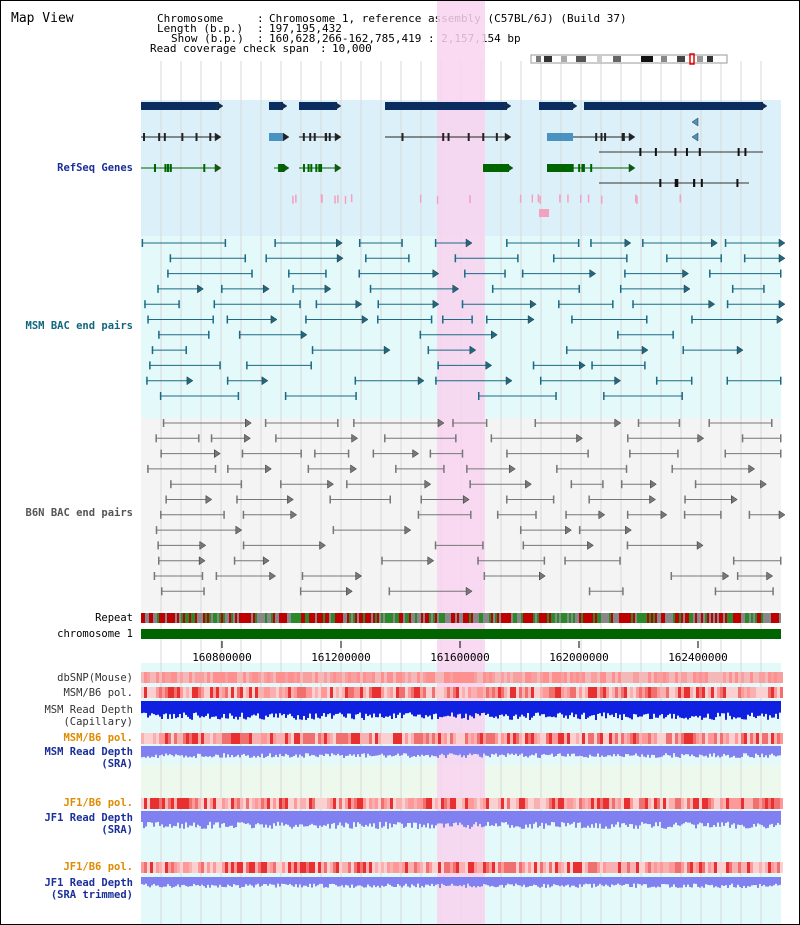 This screenshot has width=800, height=925. Describe the element at coordinates (583, 168) in the screenshot. I see `gene-exon` at that location.